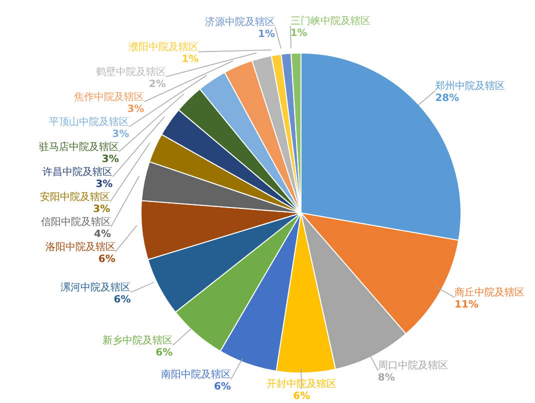  I want to click on slice-label: 开封中院及辖区, so click(301, 384).